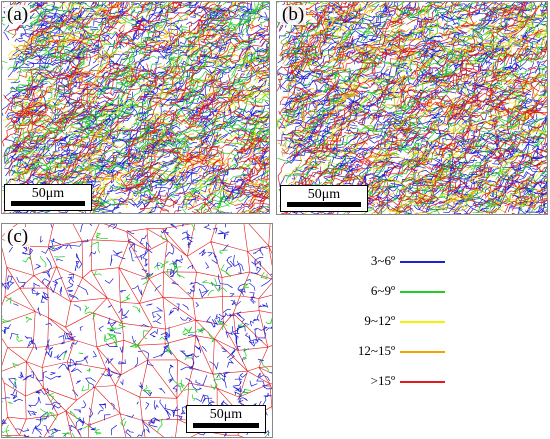 This screenshot has width=550, height=439. I want to click on scale-bar-a: 50μm, so click(48, 197).